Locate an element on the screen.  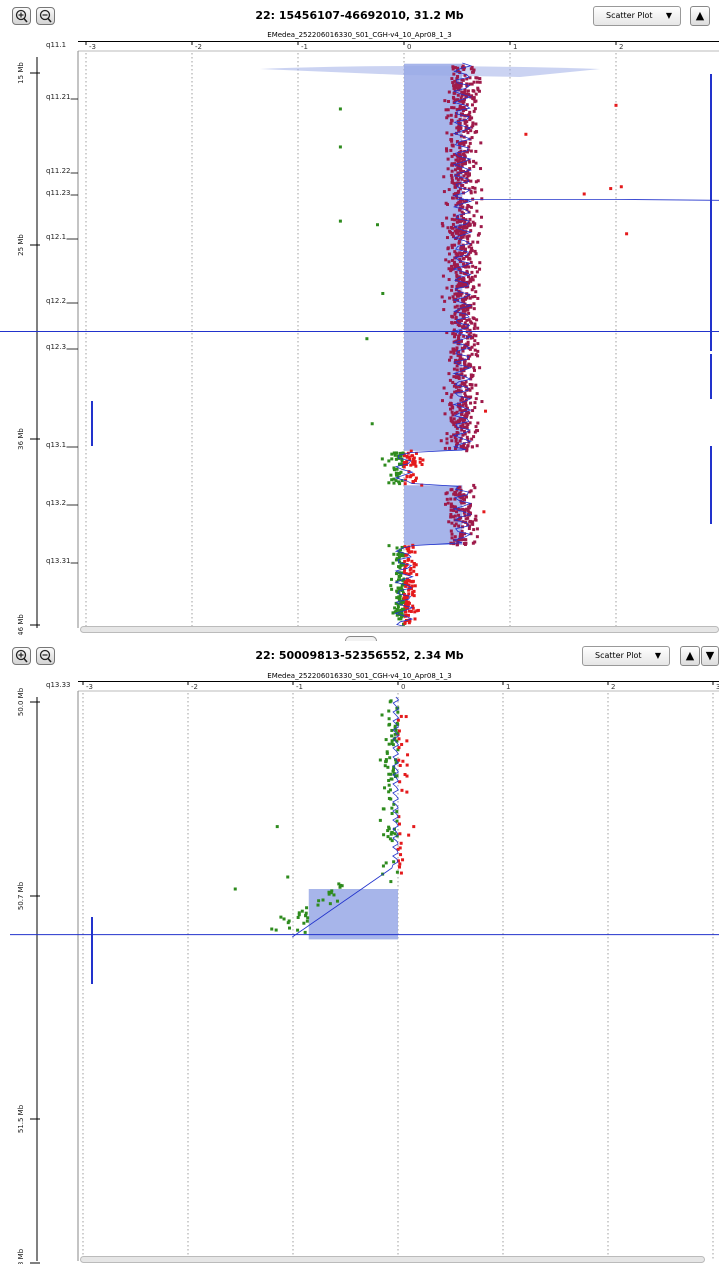
zoom-in-icon is located at coordinates (21, 656).